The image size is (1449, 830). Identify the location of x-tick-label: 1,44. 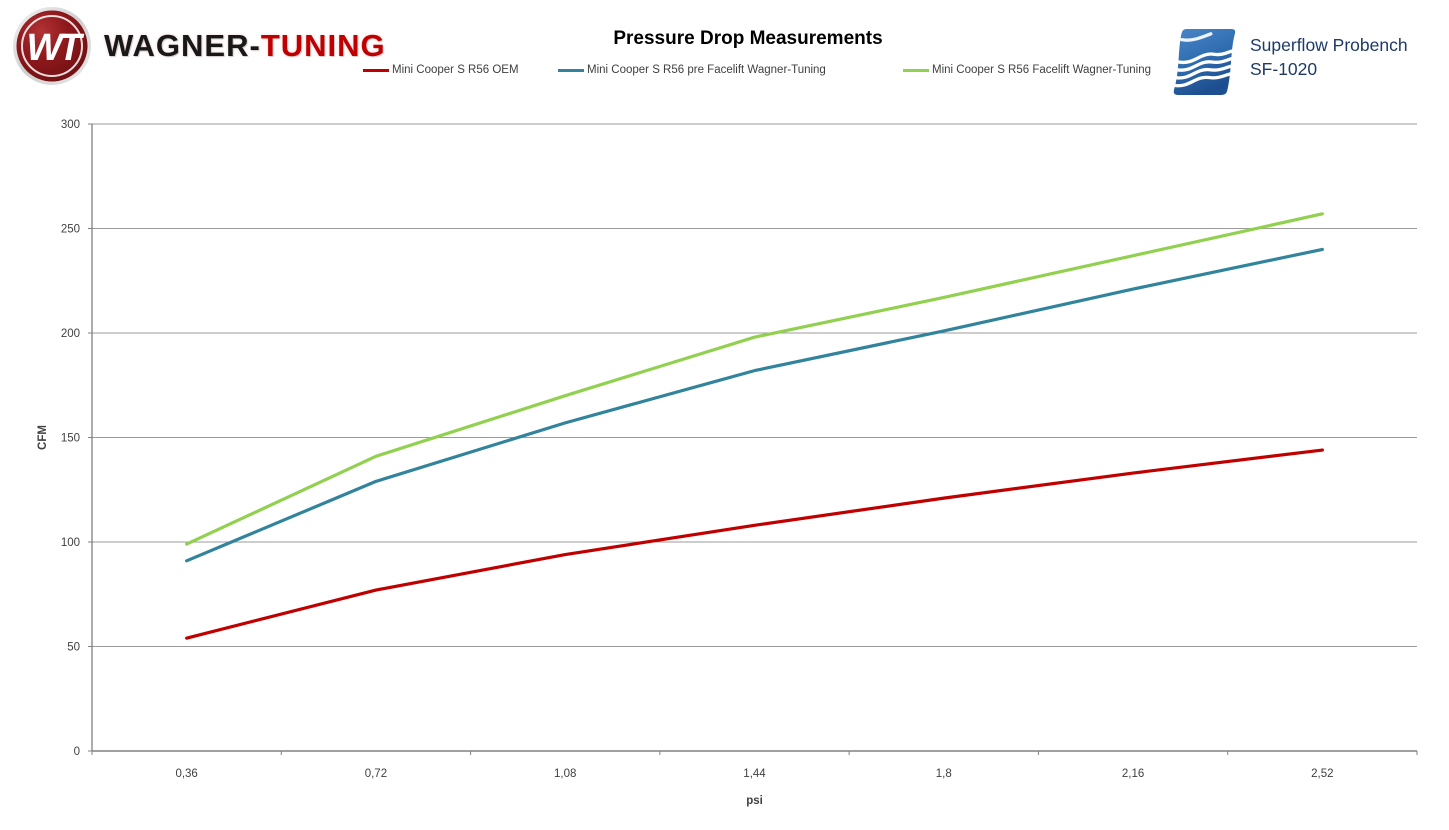
(754, 774).